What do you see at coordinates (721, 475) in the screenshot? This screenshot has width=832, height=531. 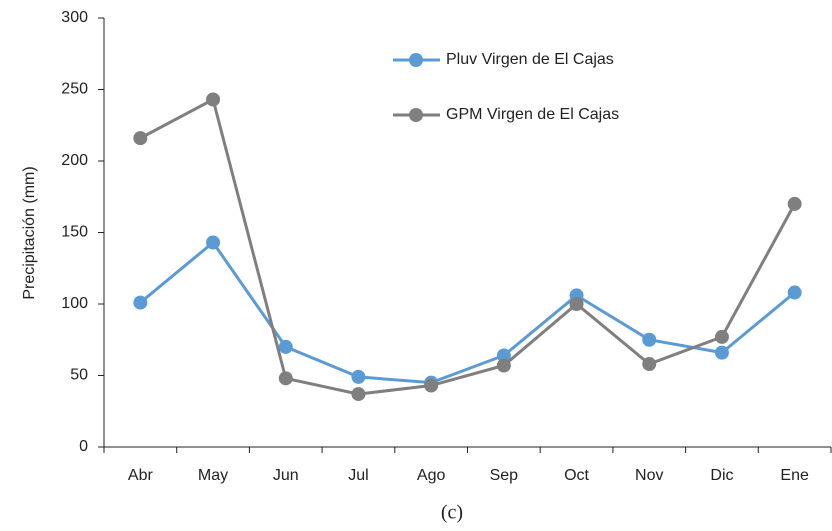 I see `x-tick-label: Dic` at bounding box center [721, 475].